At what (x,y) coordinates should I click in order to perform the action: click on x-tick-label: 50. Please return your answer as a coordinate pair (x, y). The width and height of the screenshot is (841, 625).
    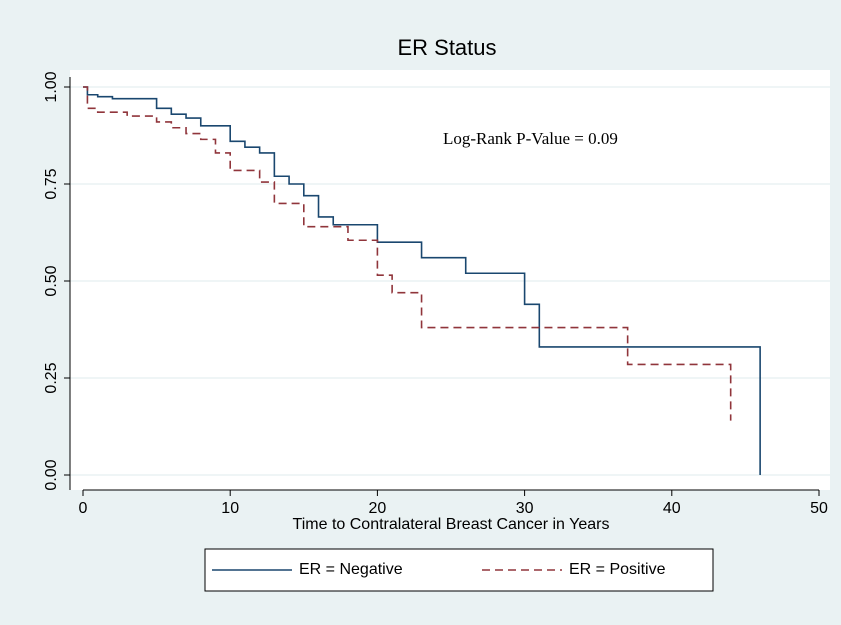
    Looking at the image, I should click on (819, 508).